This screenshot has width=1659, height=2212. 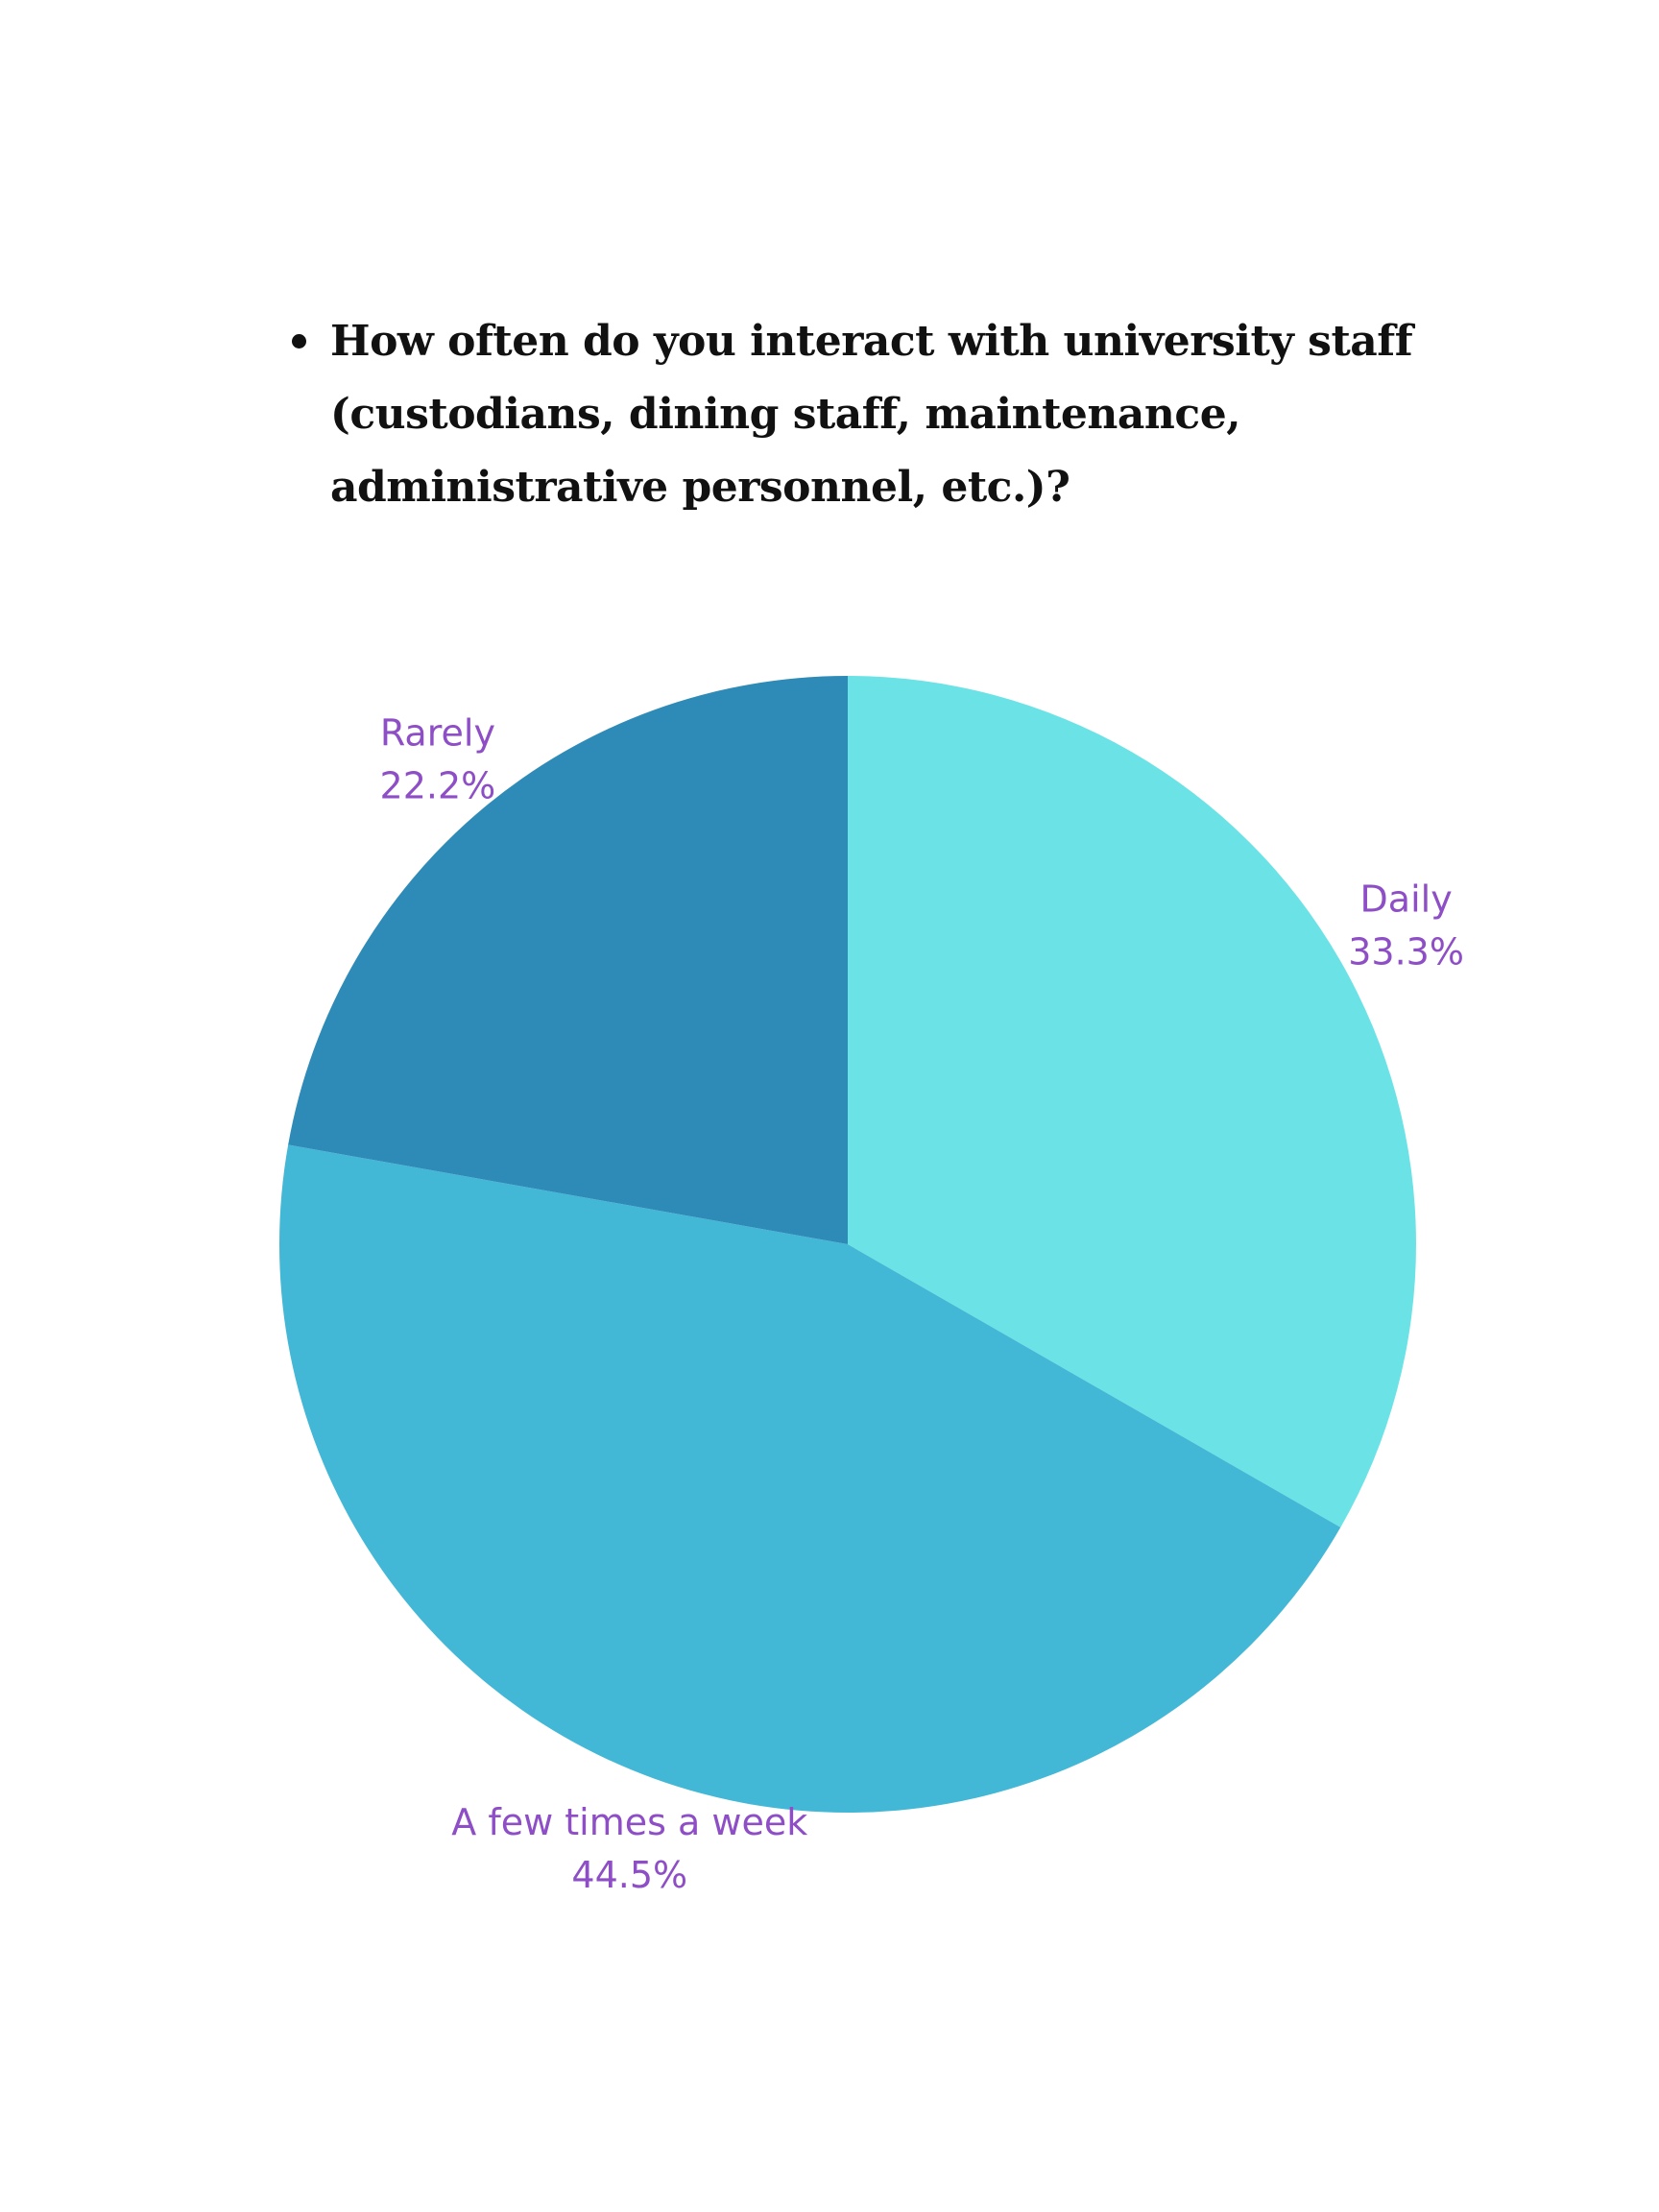 What do you see at coordinates (629, 1875) in the screenshot?
I see `slice-value-a-few-times-a-week: 44.5%` at bounding box center [629, 1875].